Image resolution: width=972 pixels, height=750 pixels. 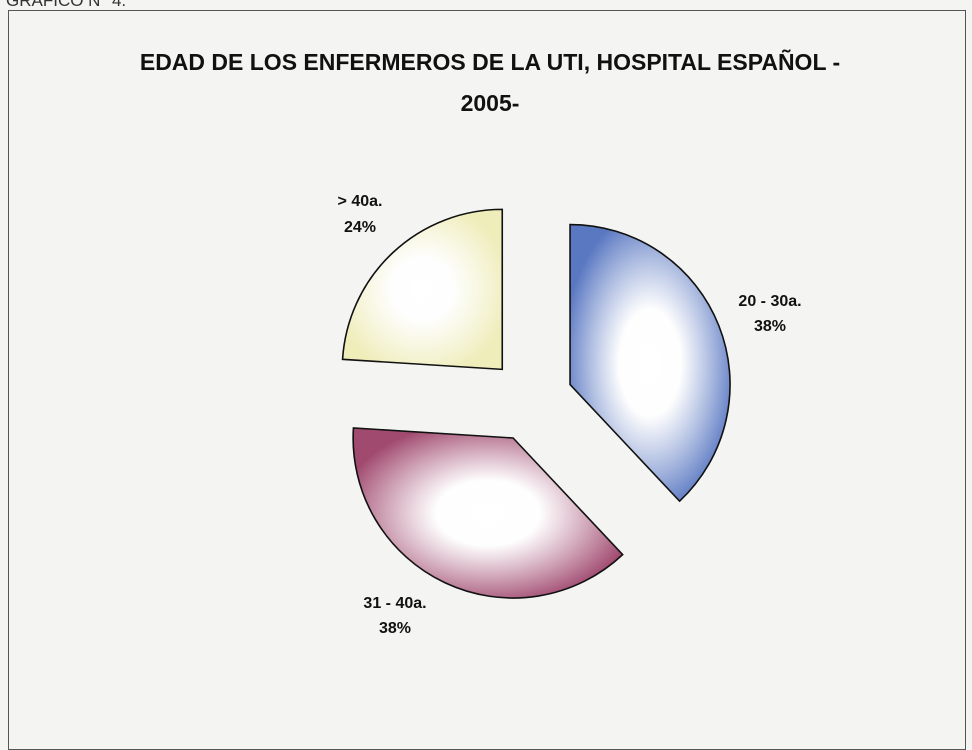 What do you see at coordinates (66, 5) in the screenshot?
I see `caption: GRAFICO N° 4.` at bounding box center [66, 5].